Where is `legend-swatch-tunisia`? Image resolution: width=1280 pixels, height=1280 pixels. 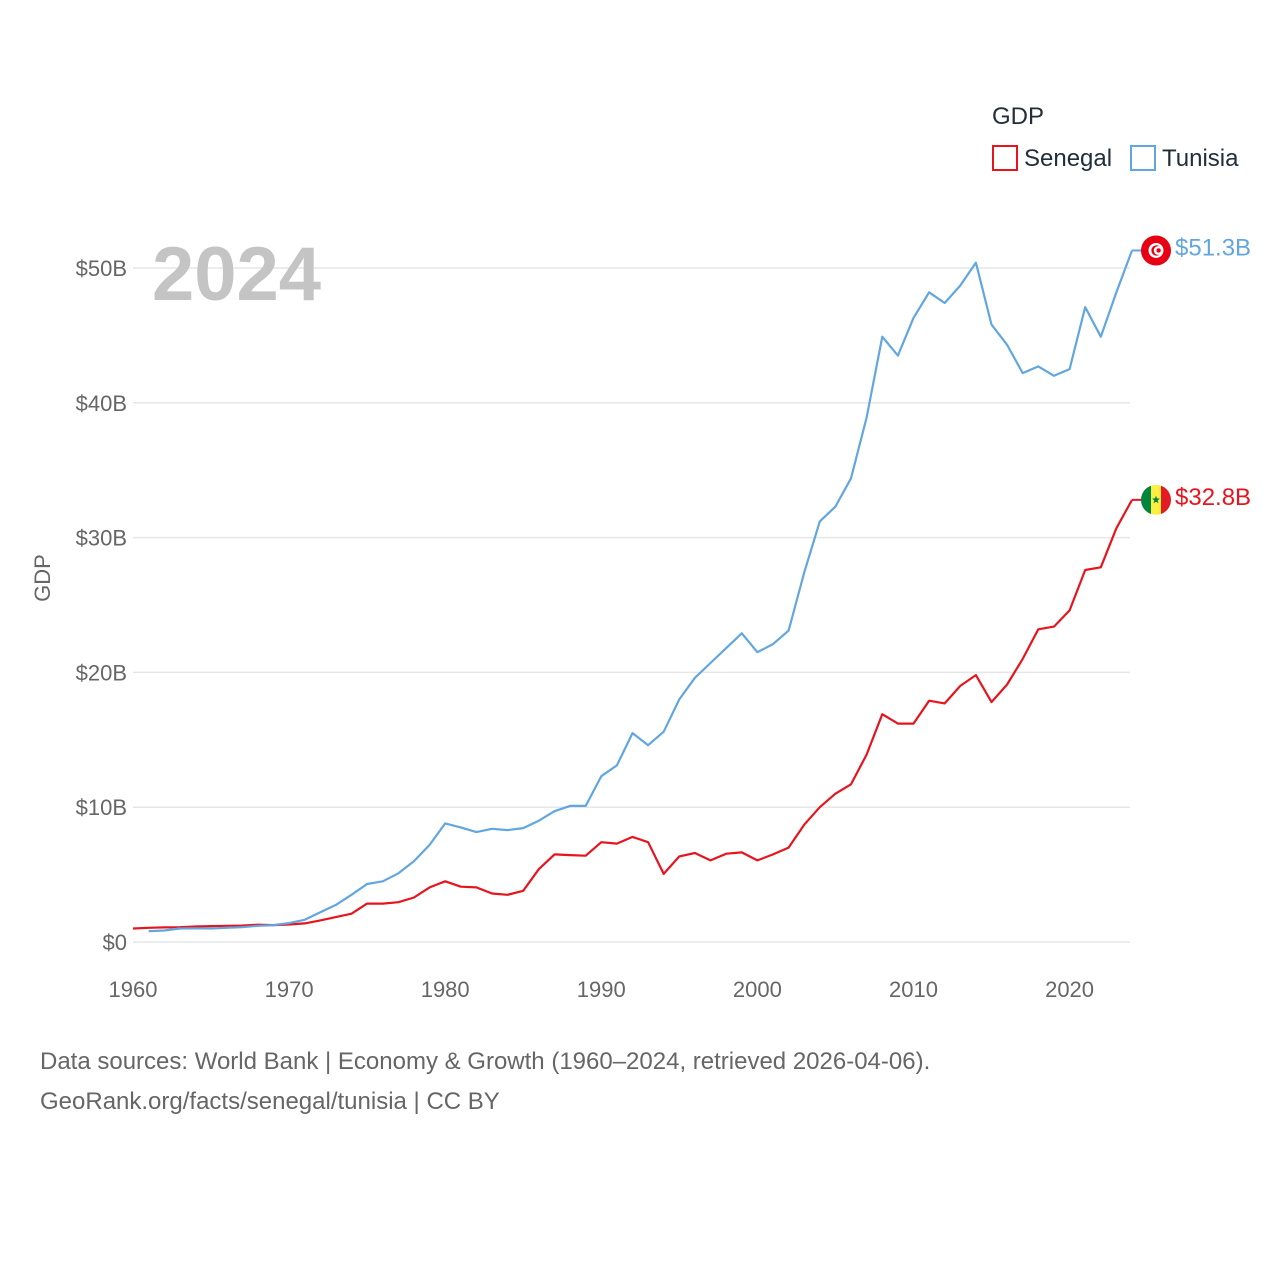
legend-swatch-tunisia is located at coordinates (1143, 158).